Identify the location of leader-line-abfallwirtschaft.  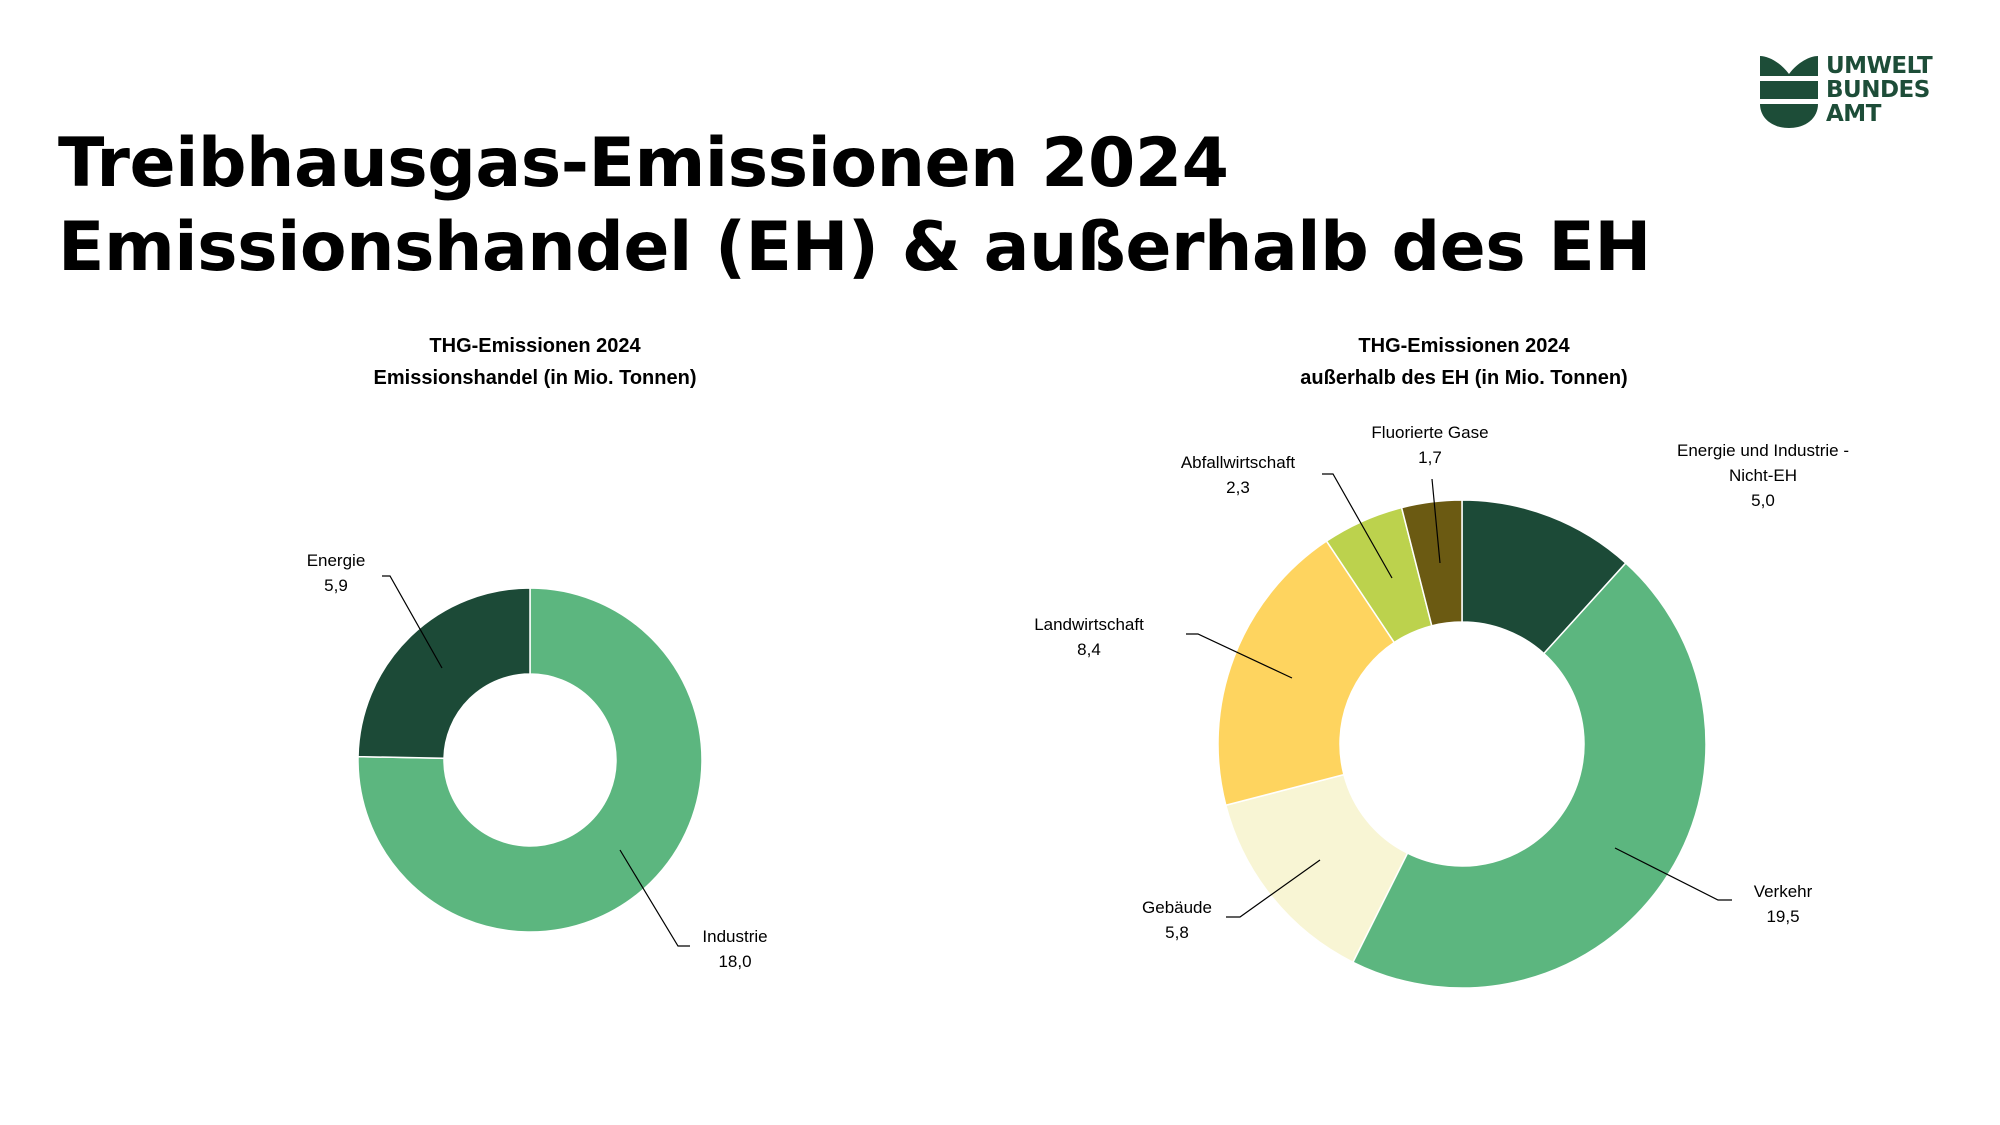
(1357, 526).